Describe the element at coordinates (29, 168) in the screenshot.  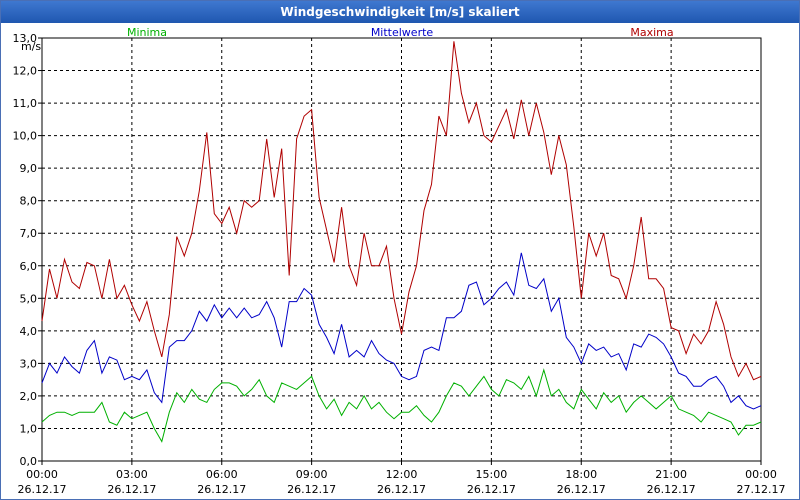
I see `y-tick-label: 9,0` at that location.